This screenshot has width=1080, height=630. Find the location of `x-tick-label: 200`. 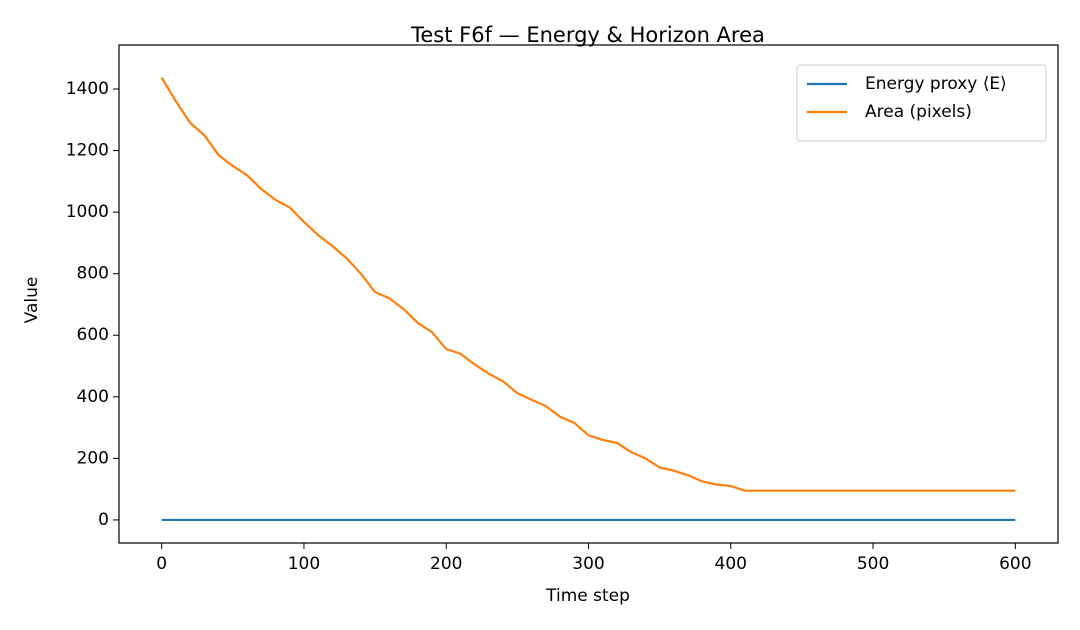

x-tick-label: 200 is located at coordinates (446, 564).